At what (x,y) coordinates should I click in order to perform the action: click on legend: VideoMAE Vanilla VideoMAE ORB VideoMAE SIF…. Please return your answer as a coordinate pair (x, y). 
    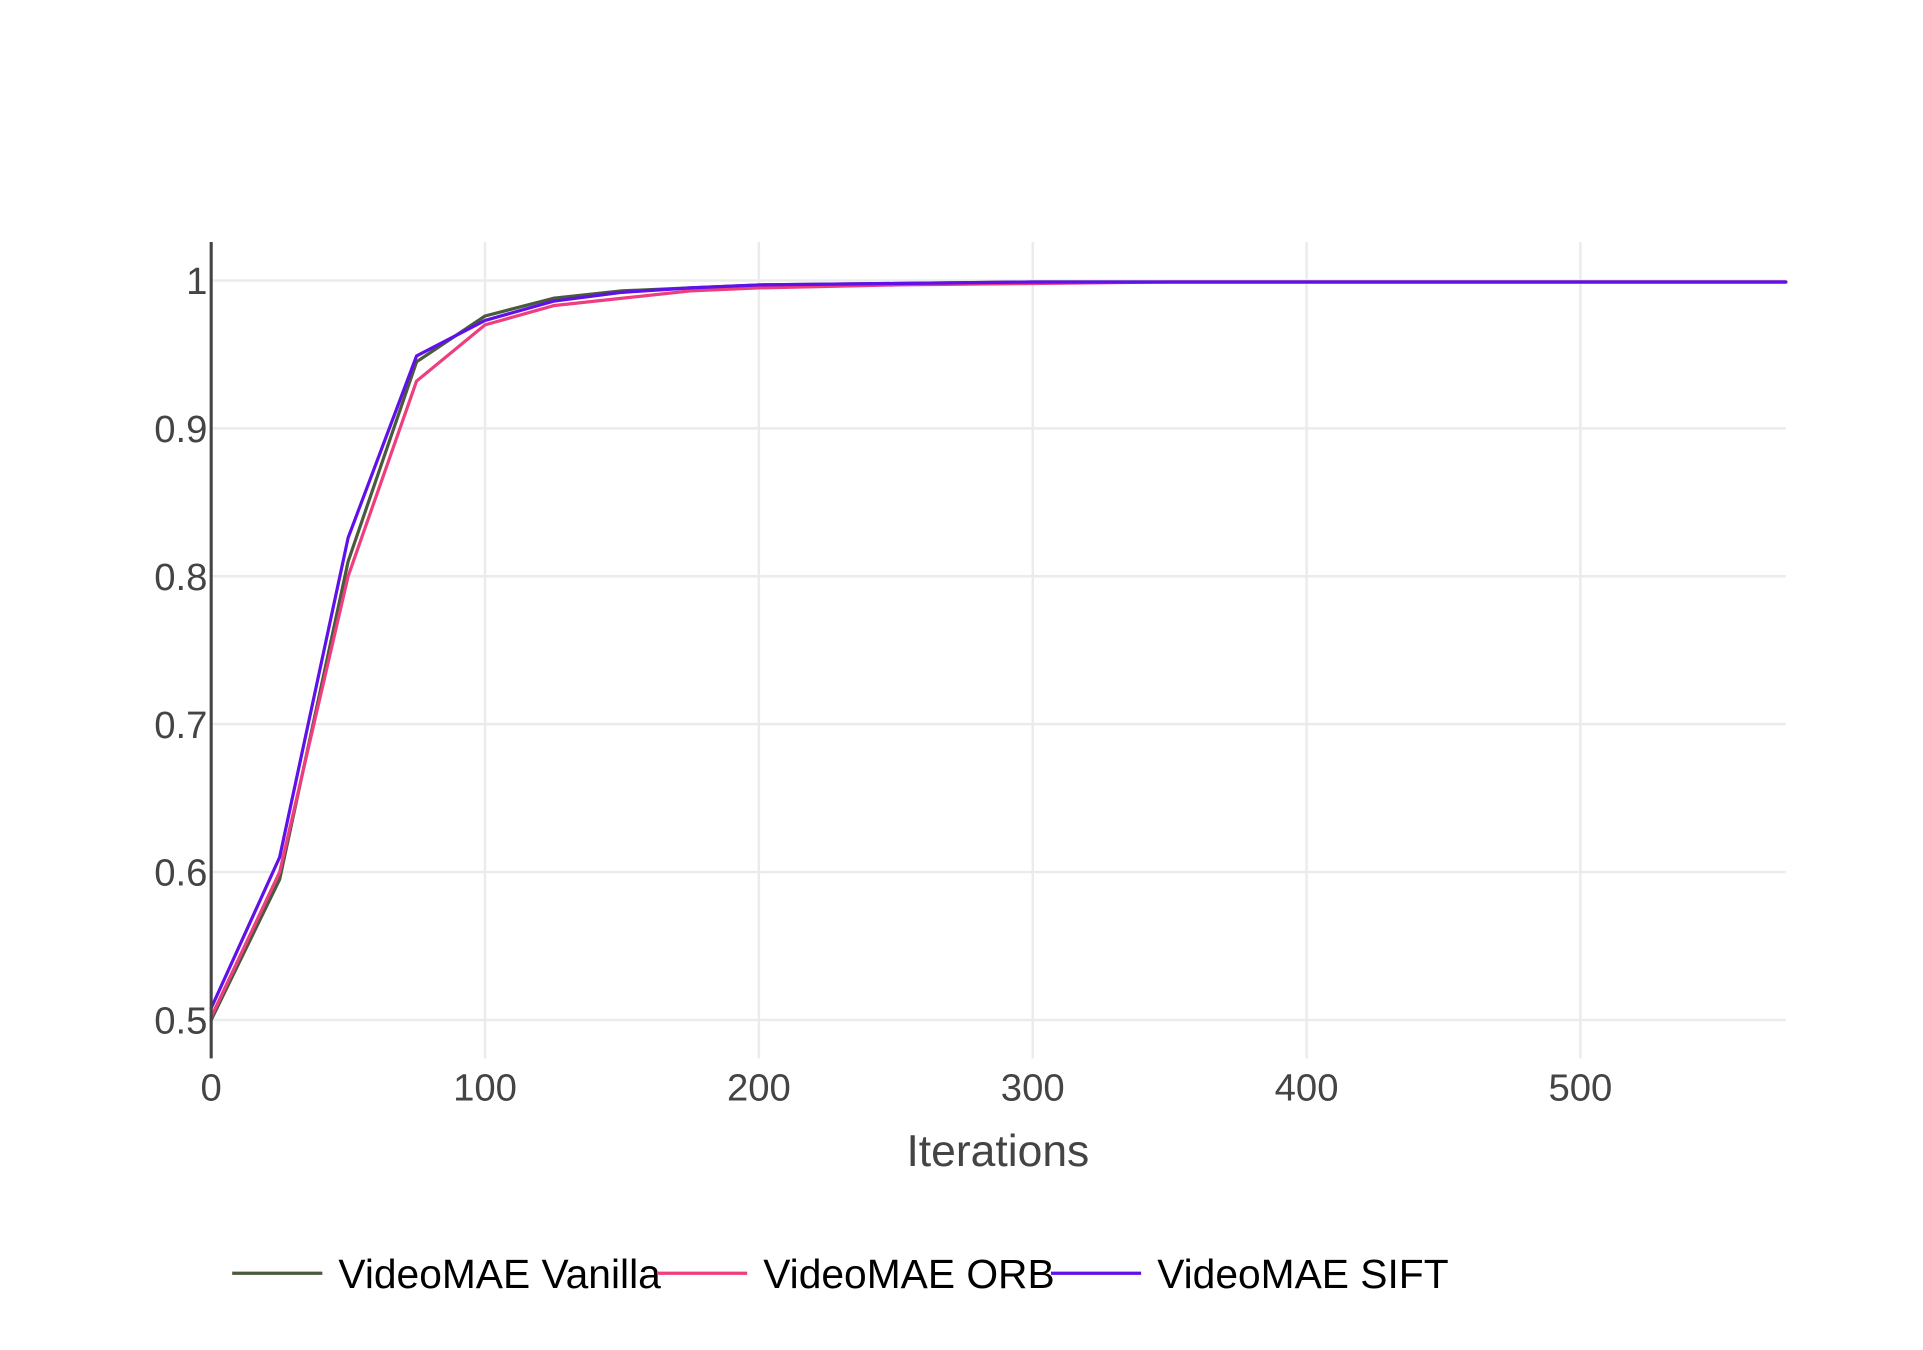
    Looking at the image, I should click on (840, 1274).